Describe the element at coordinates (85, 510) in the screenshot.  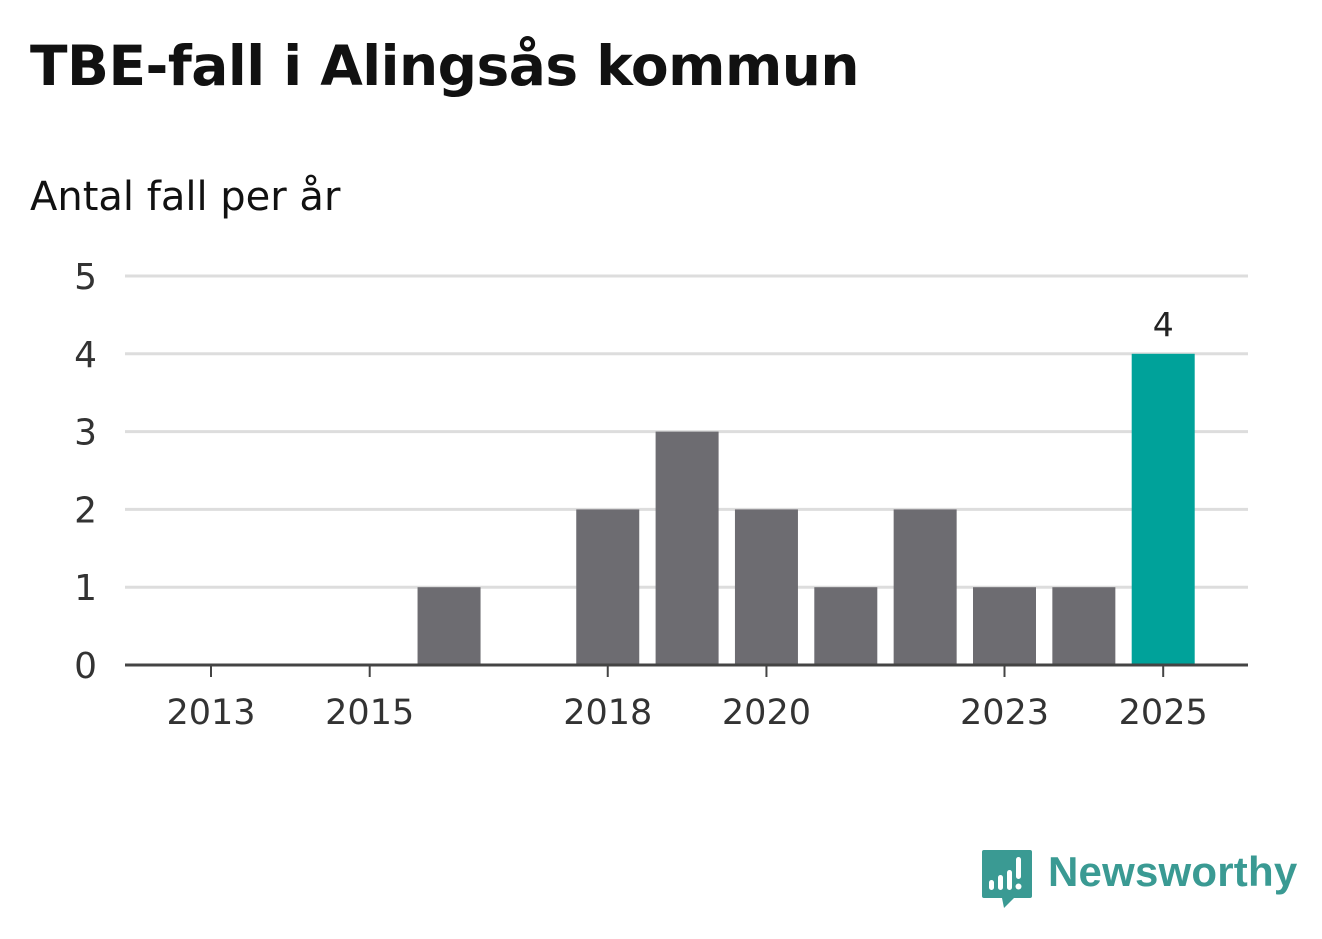
I see `y-tick-label: 2` at that location.